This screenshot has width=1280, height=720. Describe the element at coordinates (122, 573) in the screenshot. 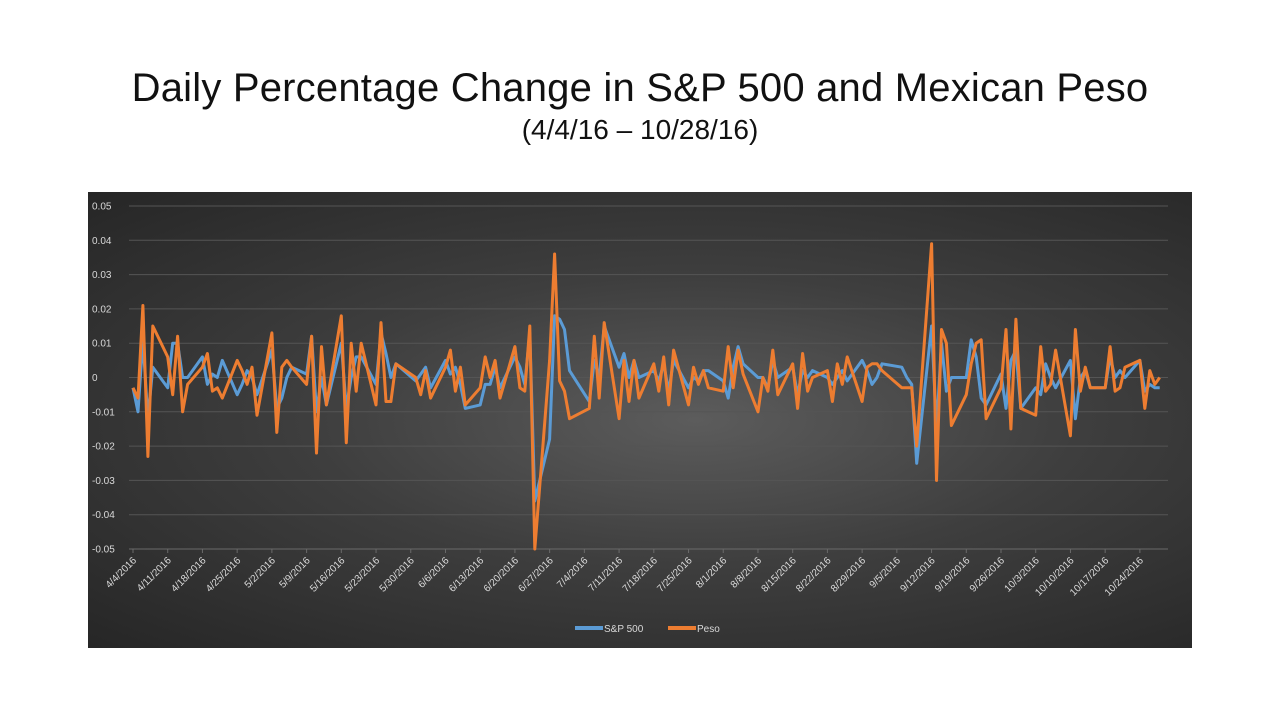

I see `x-tick-label: 4/4/2016` at that location.